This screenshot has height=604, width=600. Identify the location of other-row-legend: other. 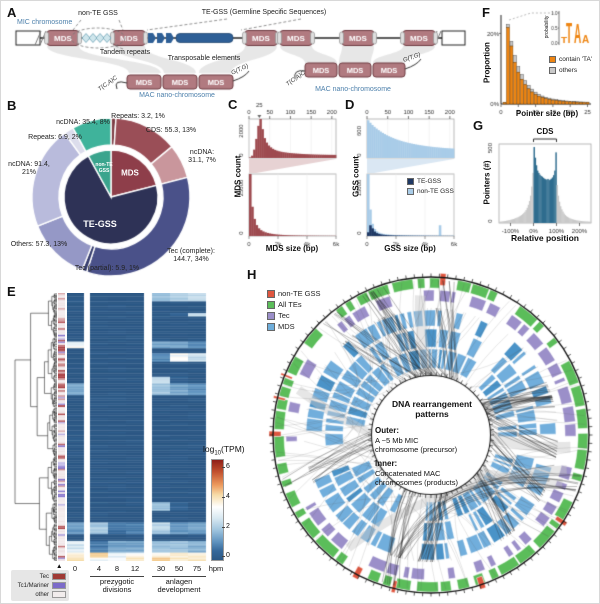
(39, 594).